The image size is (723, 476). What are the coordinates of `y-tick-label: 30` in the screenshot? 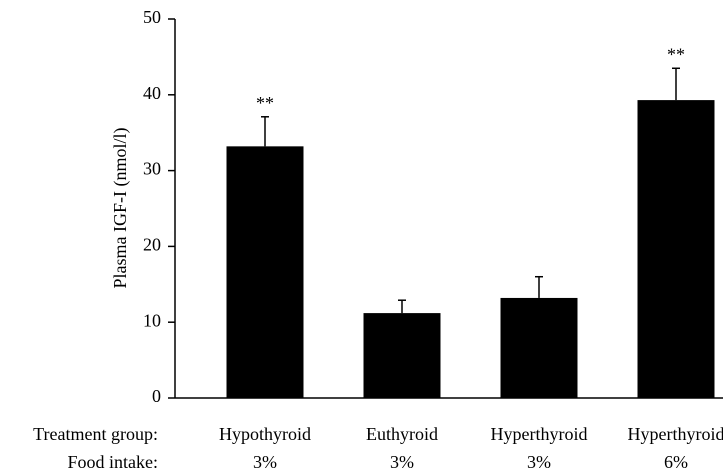 It's located at (152, 169).